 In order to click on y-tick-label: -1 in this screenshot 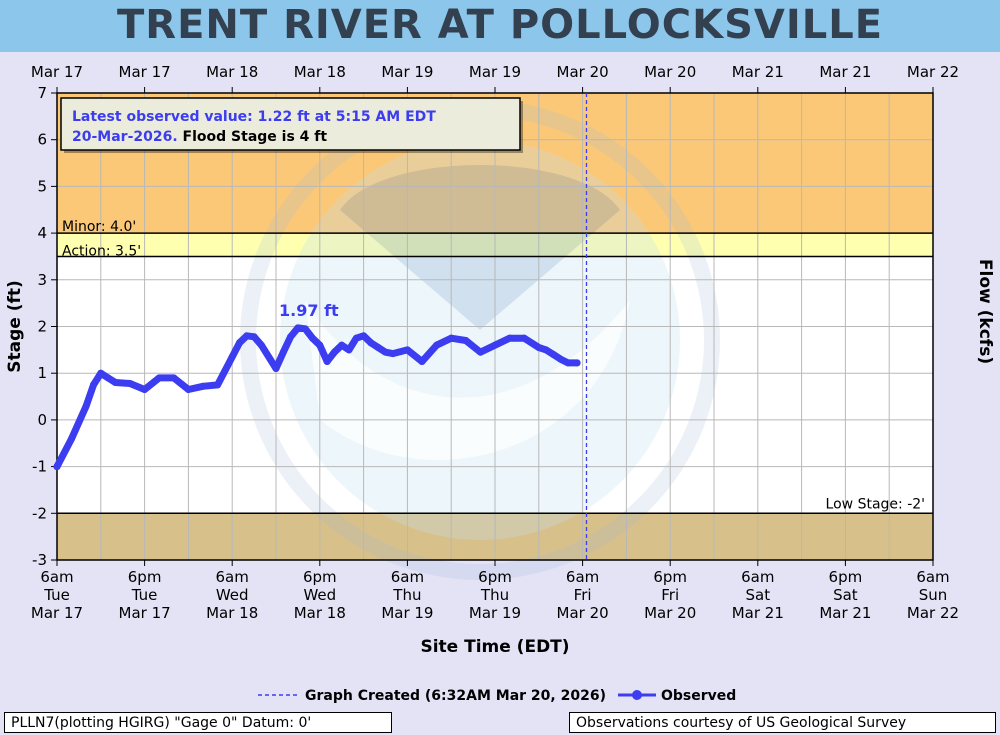, I will do `click(39, 467)`.